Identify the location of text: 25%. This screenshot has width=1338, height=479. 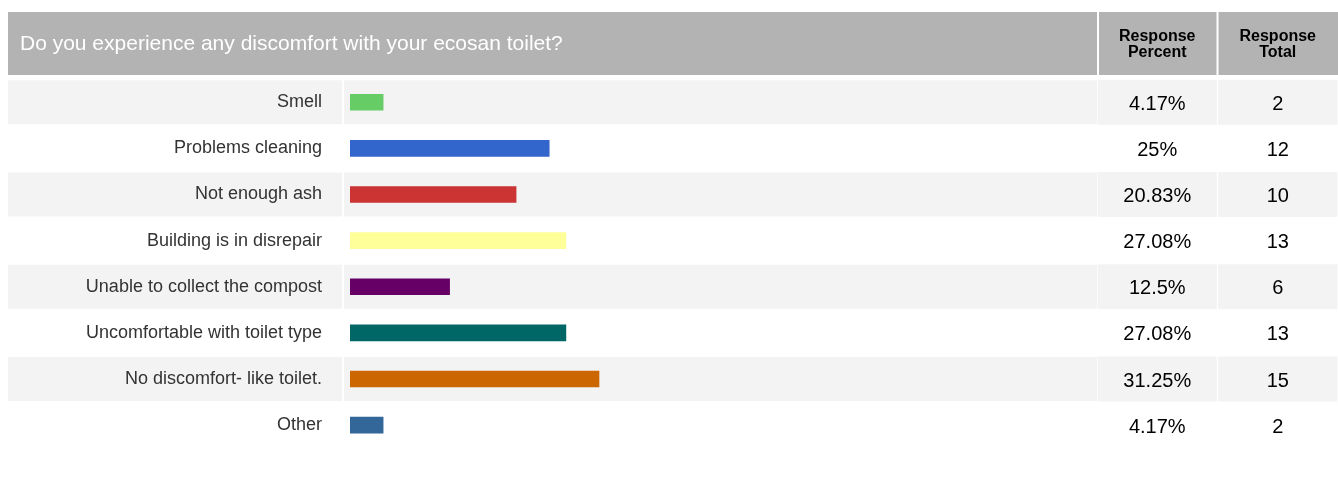
(1157, 148).